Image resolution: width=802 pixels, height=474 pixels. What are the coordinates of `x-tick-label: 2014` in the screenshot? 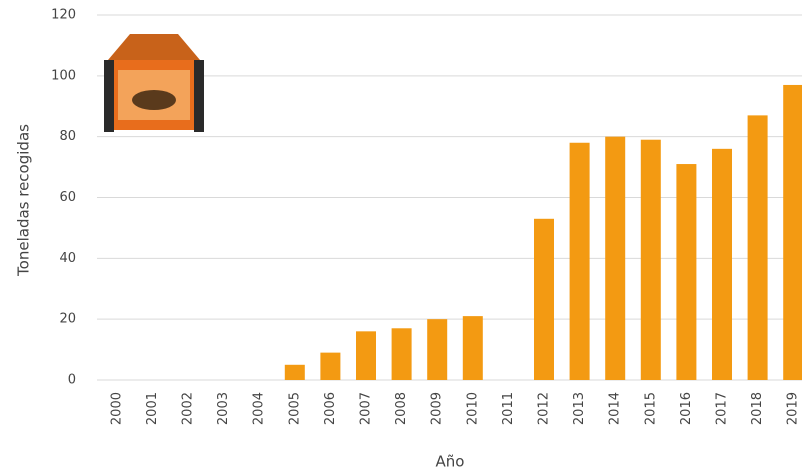 It's located at (615, 408).